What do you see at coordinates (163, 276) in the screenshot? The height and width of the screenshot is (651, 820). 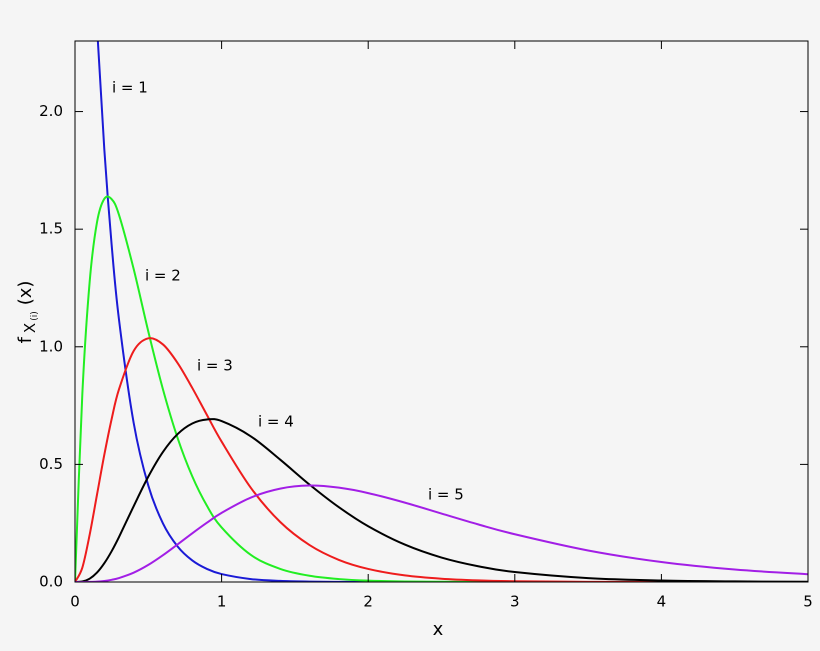 I see `series-label: i = 2` at bounding box center [163, 276].